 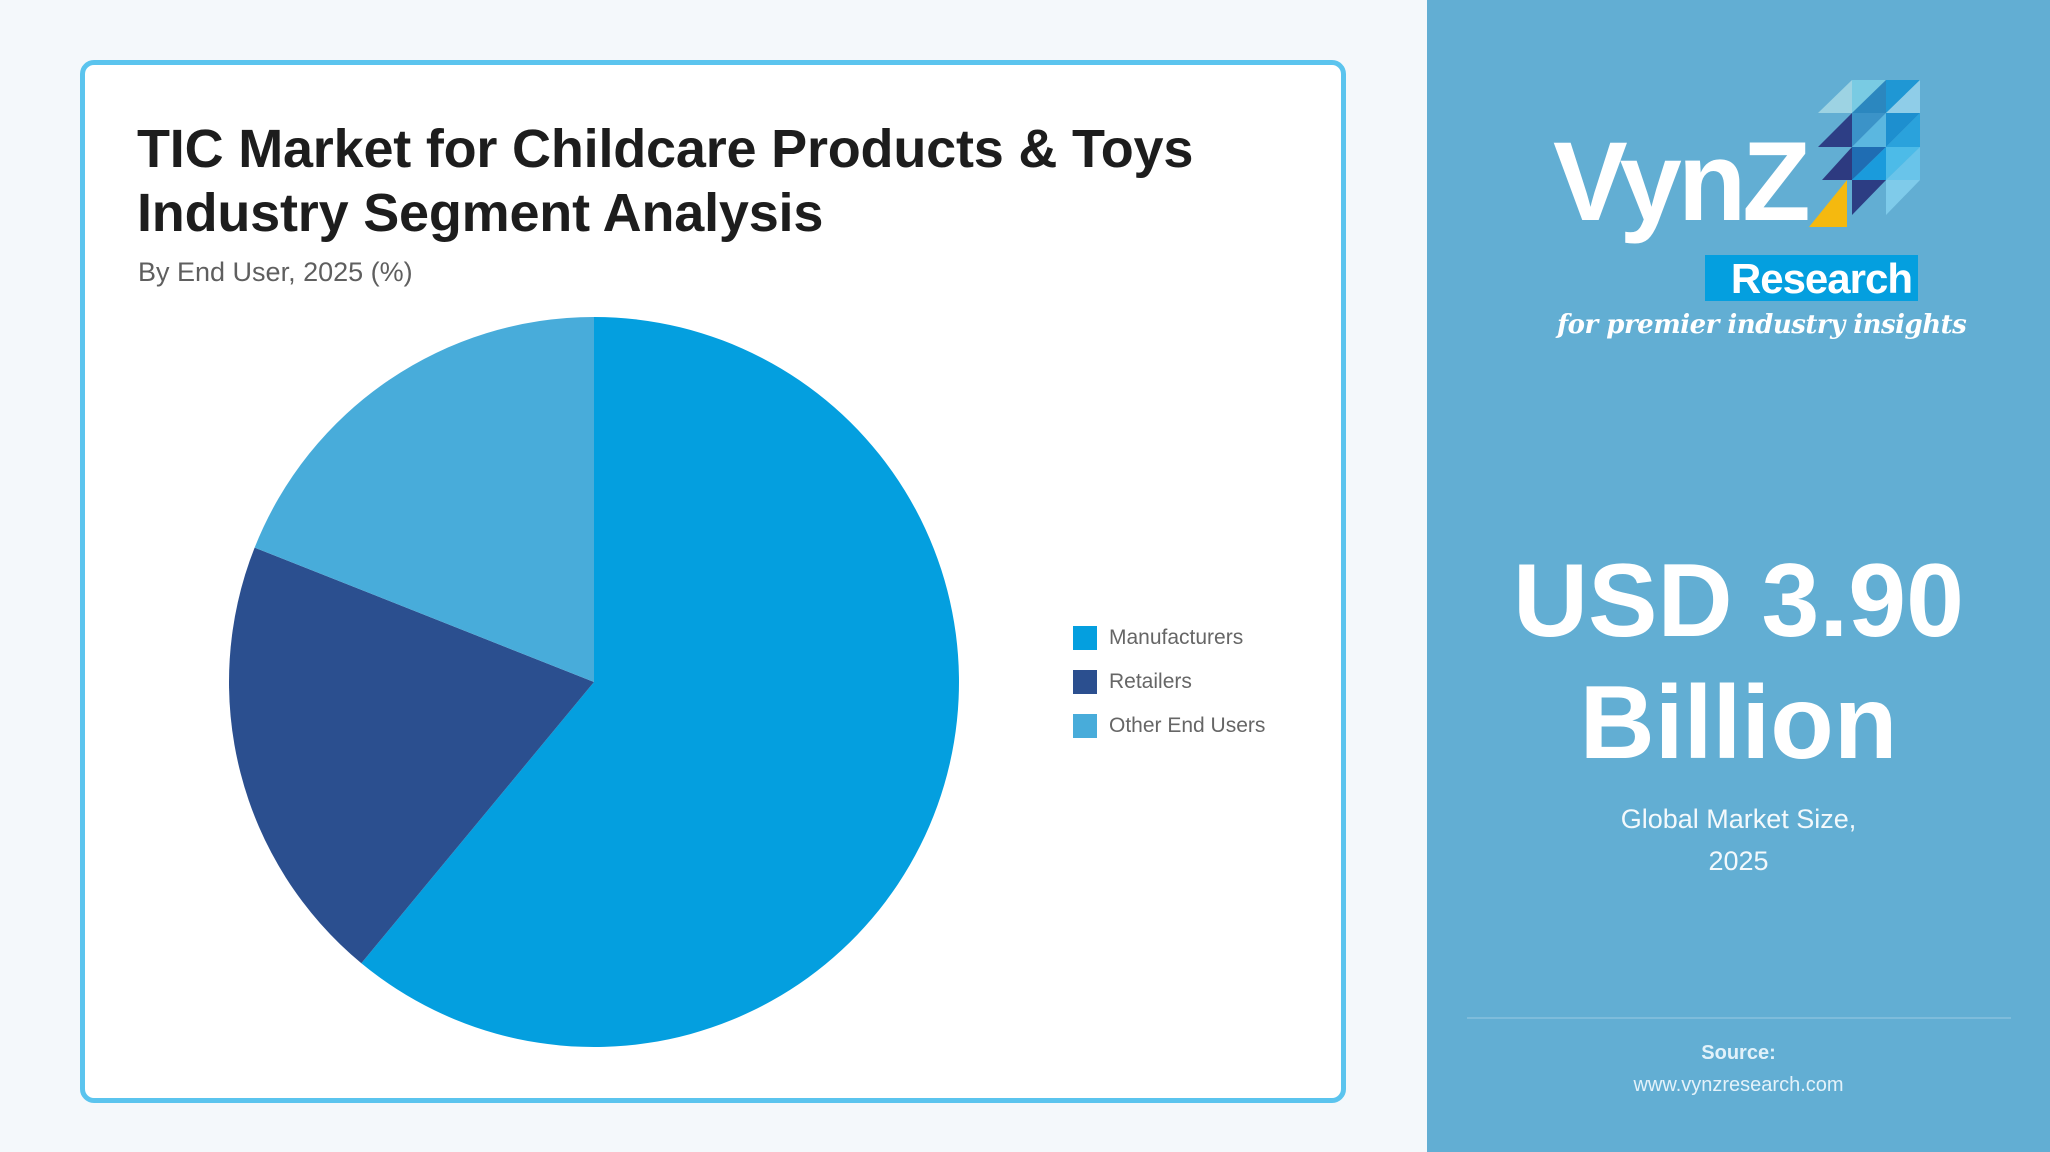 What do you see at coordinates (1187, 725) in the screenshot?
I see `legend-label: Other End Users` at bounding box center [1187, 725].